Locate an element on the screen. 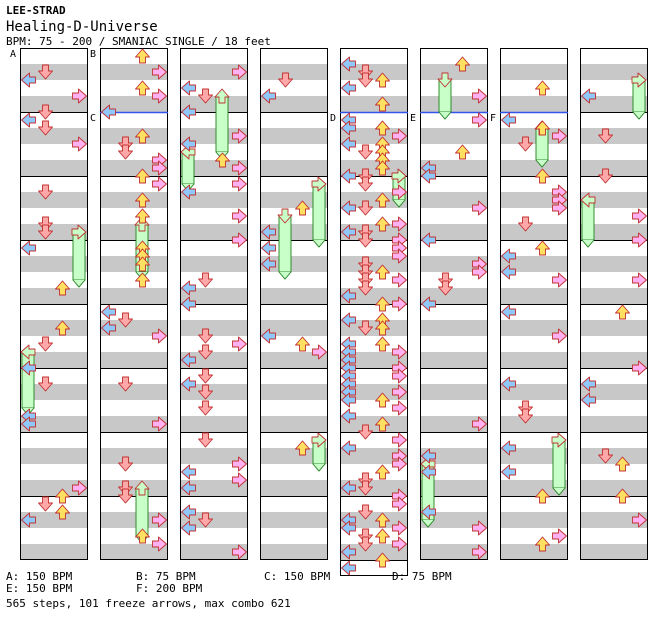 The width and height of the screenshot is (672, 632). legend-f: F: 200 BPM is located at coordinates (169, 588).